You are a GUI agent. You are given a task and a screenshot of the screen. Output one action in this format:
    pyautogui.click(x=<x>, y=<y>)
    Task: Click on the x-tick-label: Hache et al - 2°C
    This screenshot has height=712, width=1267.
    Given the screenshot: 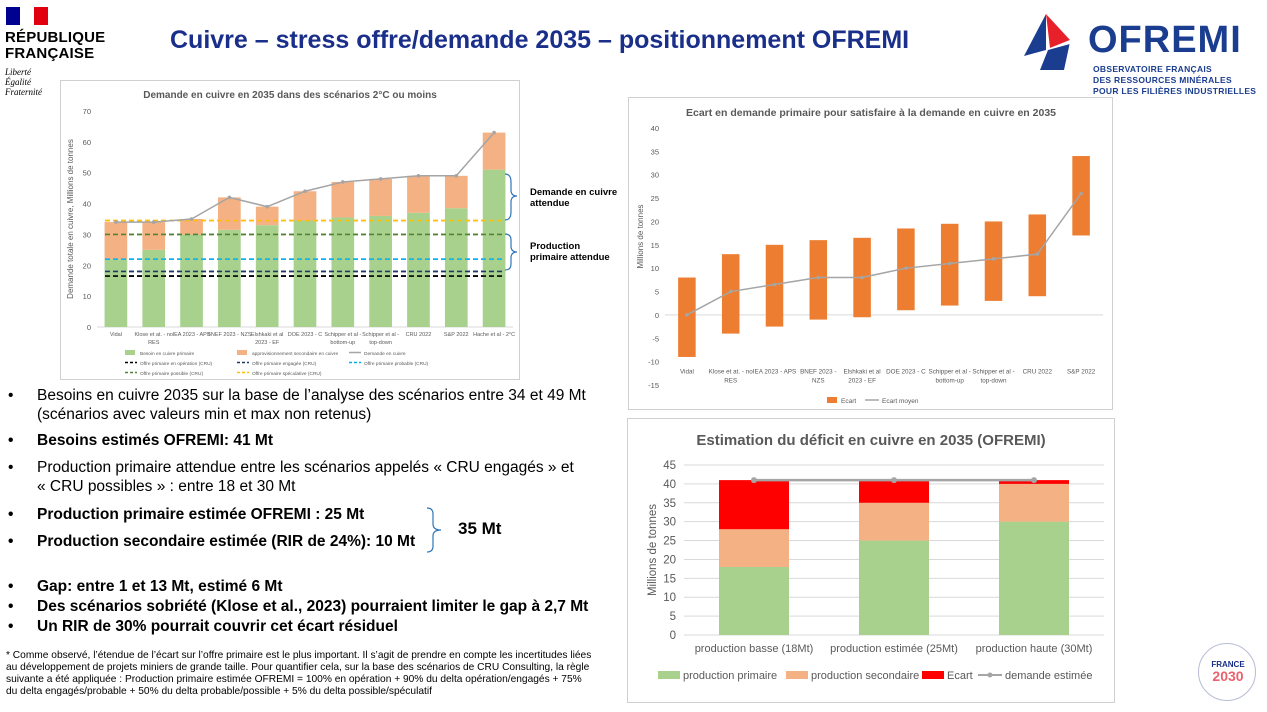 What is the action you would take?
    pyautogui.click(x=494, y=335)
    